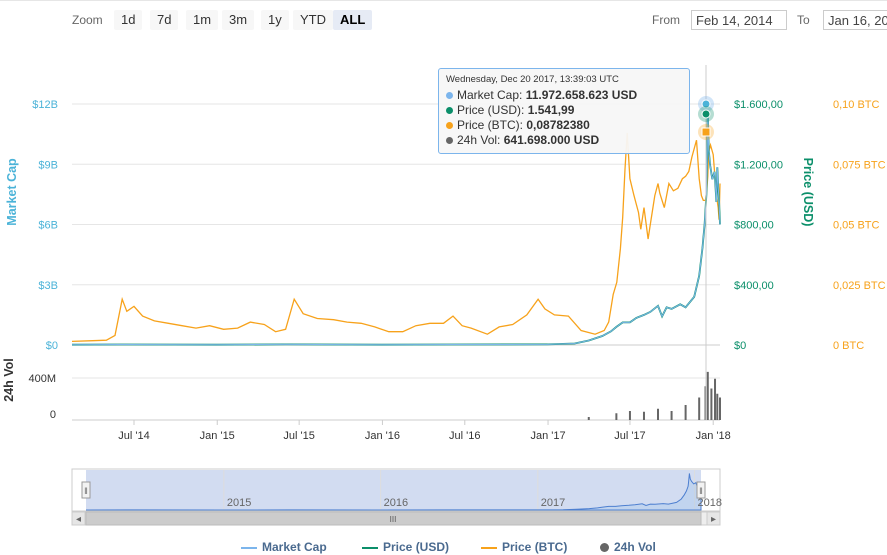  I want to click on x-tick-label: Jul '15, so click(298, 436).